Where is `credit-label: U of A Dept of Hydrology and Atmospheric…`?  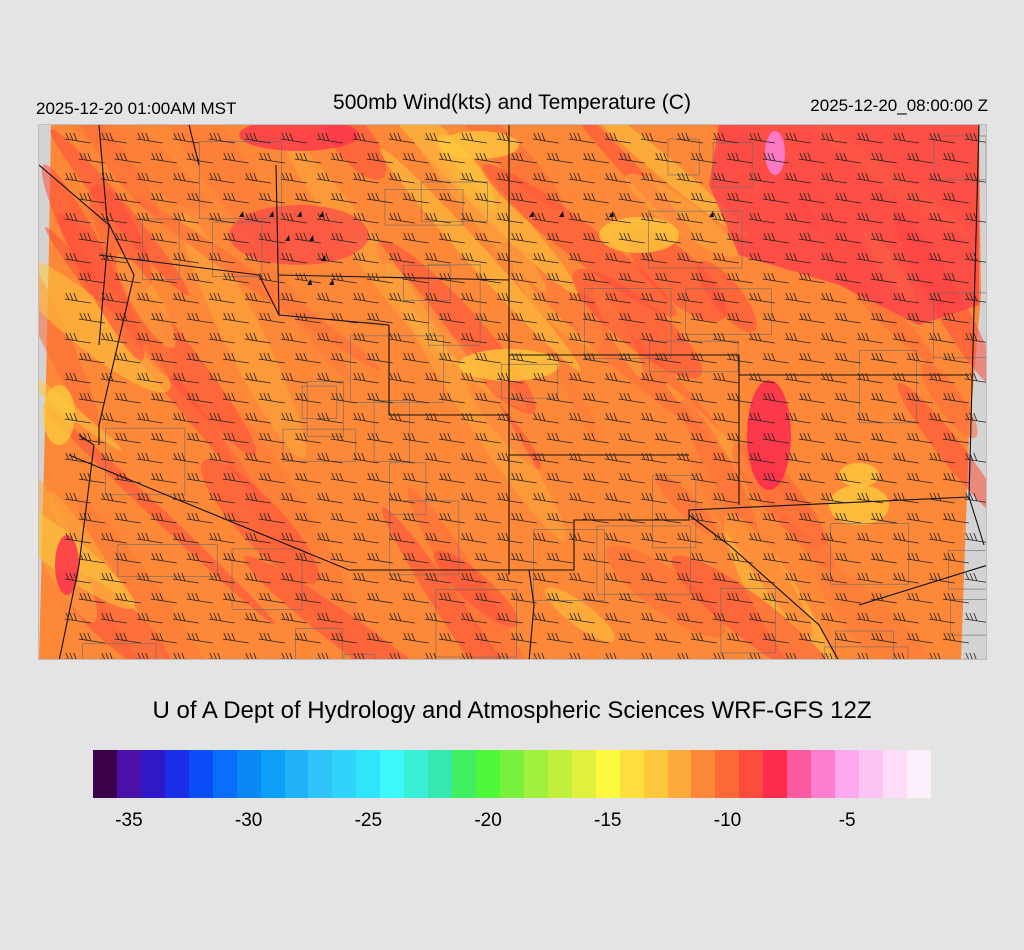
credit-label: U of A Dept of Hydrology and Atmospheric… is located at coordinates (512, 710).